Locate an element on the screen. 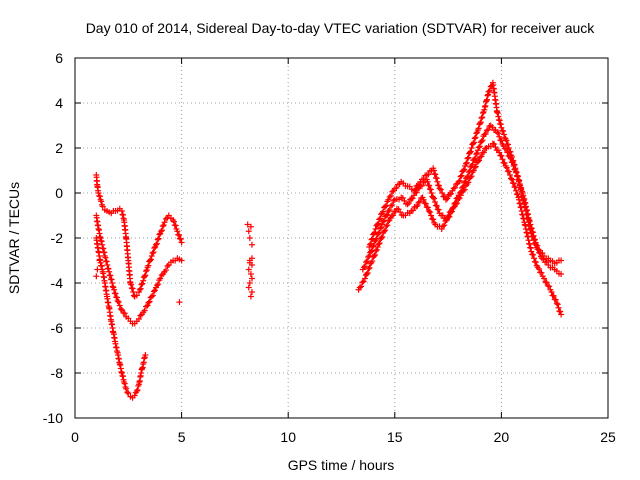  y-tick-label: 0 is located at coordinates (59, 193).